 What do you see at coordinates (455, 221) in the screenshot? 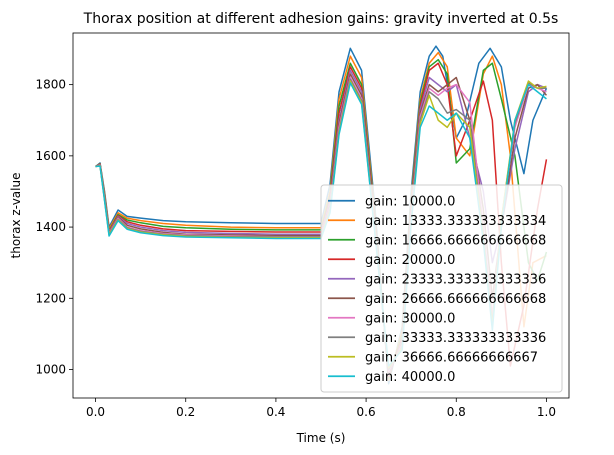
I see `legend-label: gain: 13333.333333333334` at bounding box center [455, 221].